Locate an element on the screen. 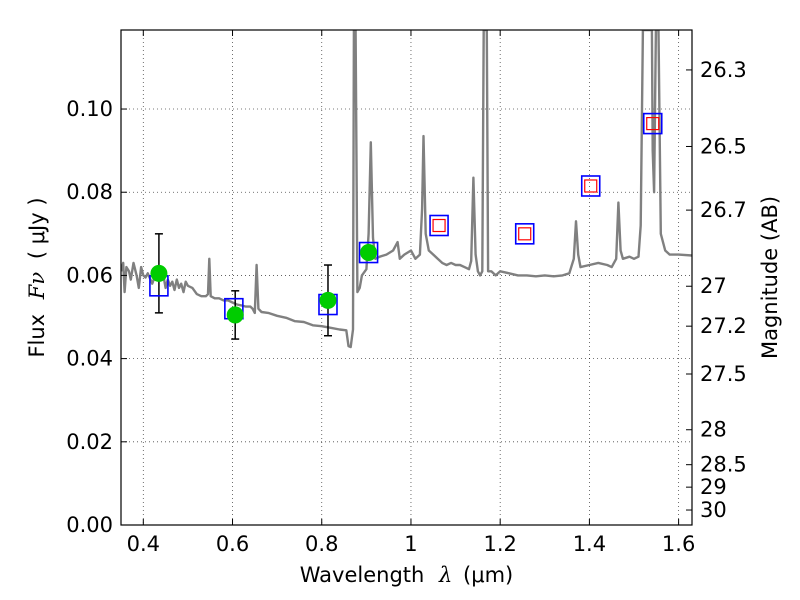  y2-tick-label: 30 is located at coordinates (713, 510).